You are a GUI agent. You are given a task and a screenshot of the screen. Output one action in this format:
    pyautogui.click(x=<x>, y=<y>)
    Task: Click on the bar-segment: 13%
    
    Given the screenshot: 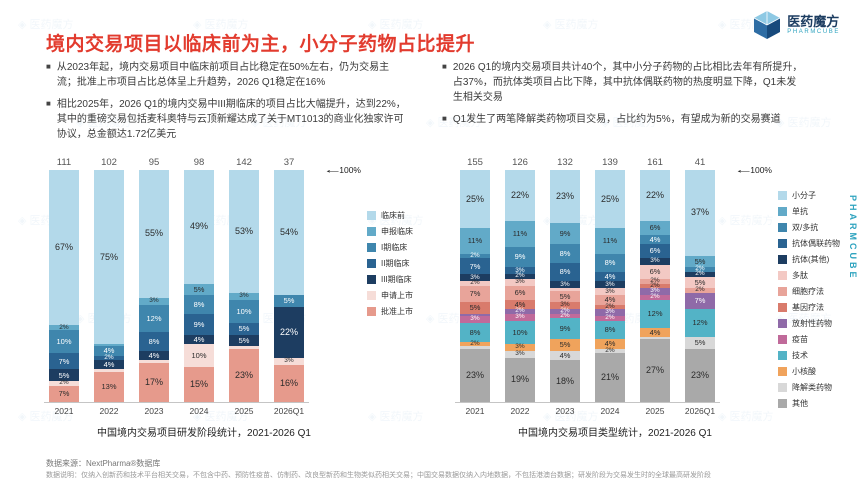 What is the action you would take?
    pyautogui.click(x=109, y=386)
    